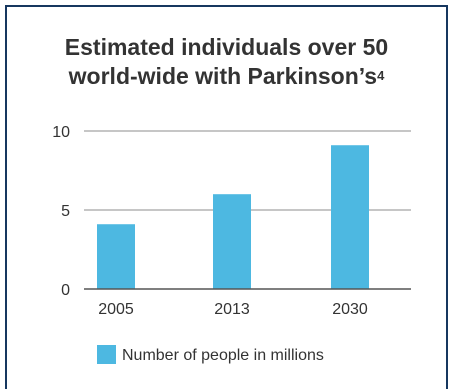 The image size is (455, 390). I want to click on bar-2005, so click(116, 256).